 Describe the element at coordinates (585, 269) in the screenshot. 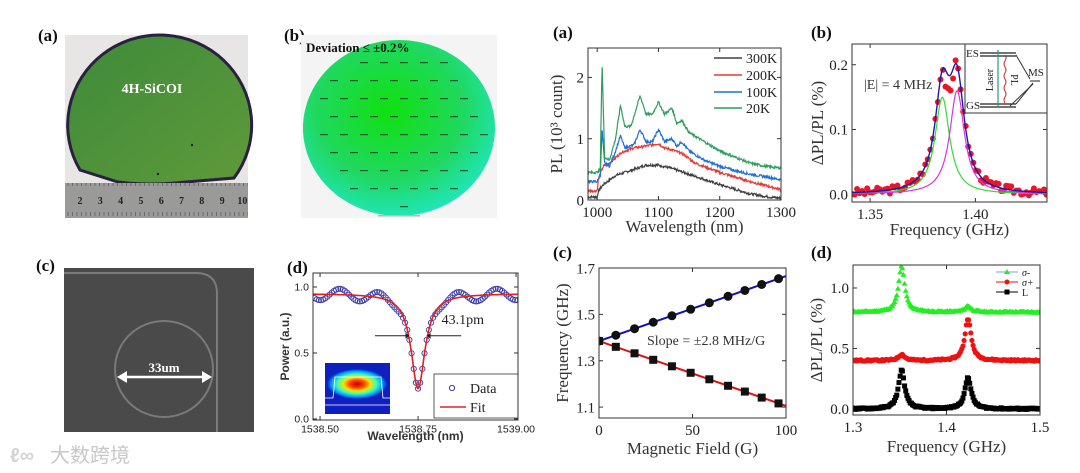

I see `y-tick-label: 1.7` at that location.